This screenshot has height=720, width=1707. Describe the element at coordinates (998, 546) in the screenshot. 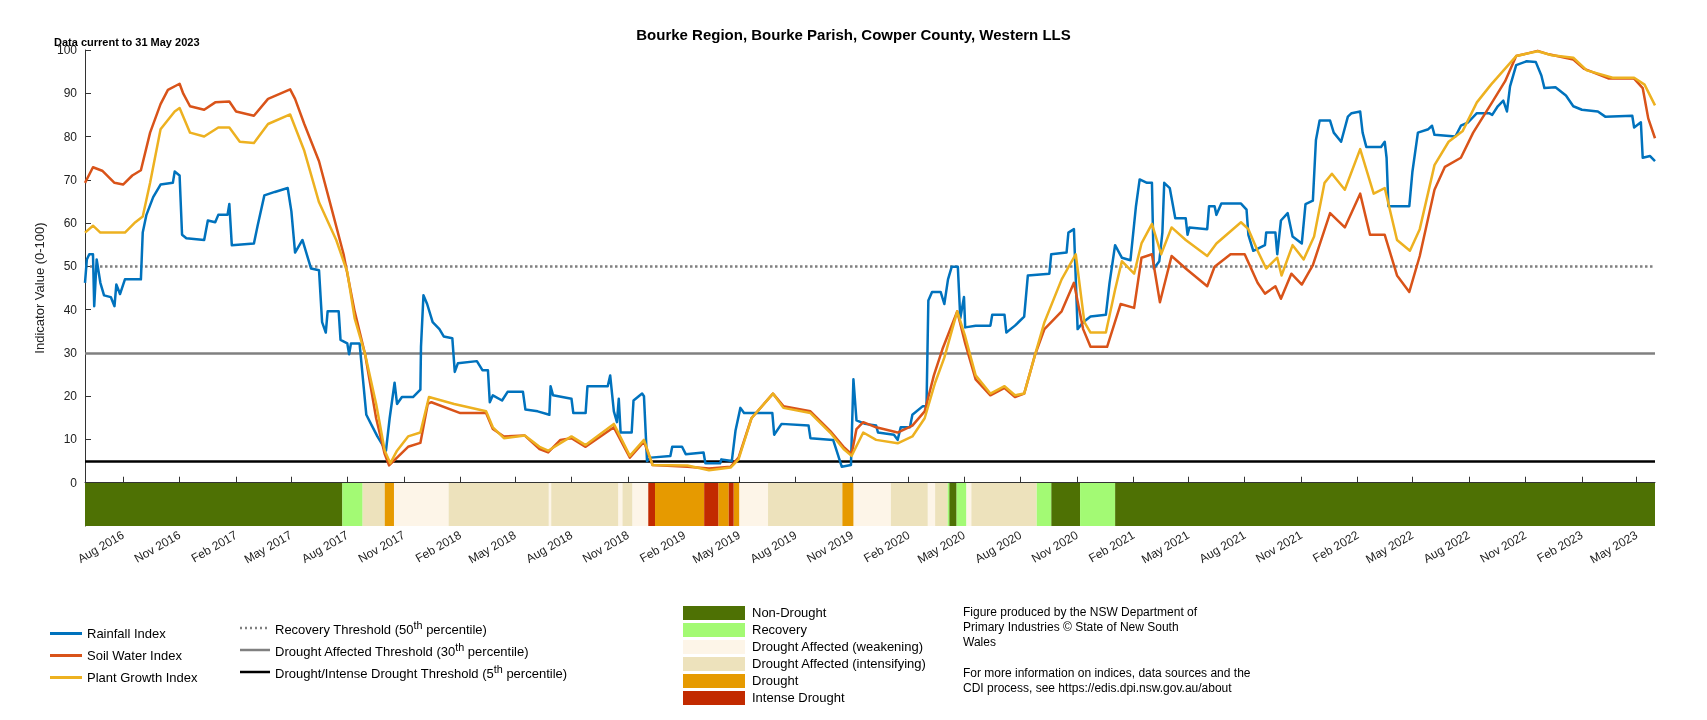

I see `x-tick-label: Aug 2020` at that location.